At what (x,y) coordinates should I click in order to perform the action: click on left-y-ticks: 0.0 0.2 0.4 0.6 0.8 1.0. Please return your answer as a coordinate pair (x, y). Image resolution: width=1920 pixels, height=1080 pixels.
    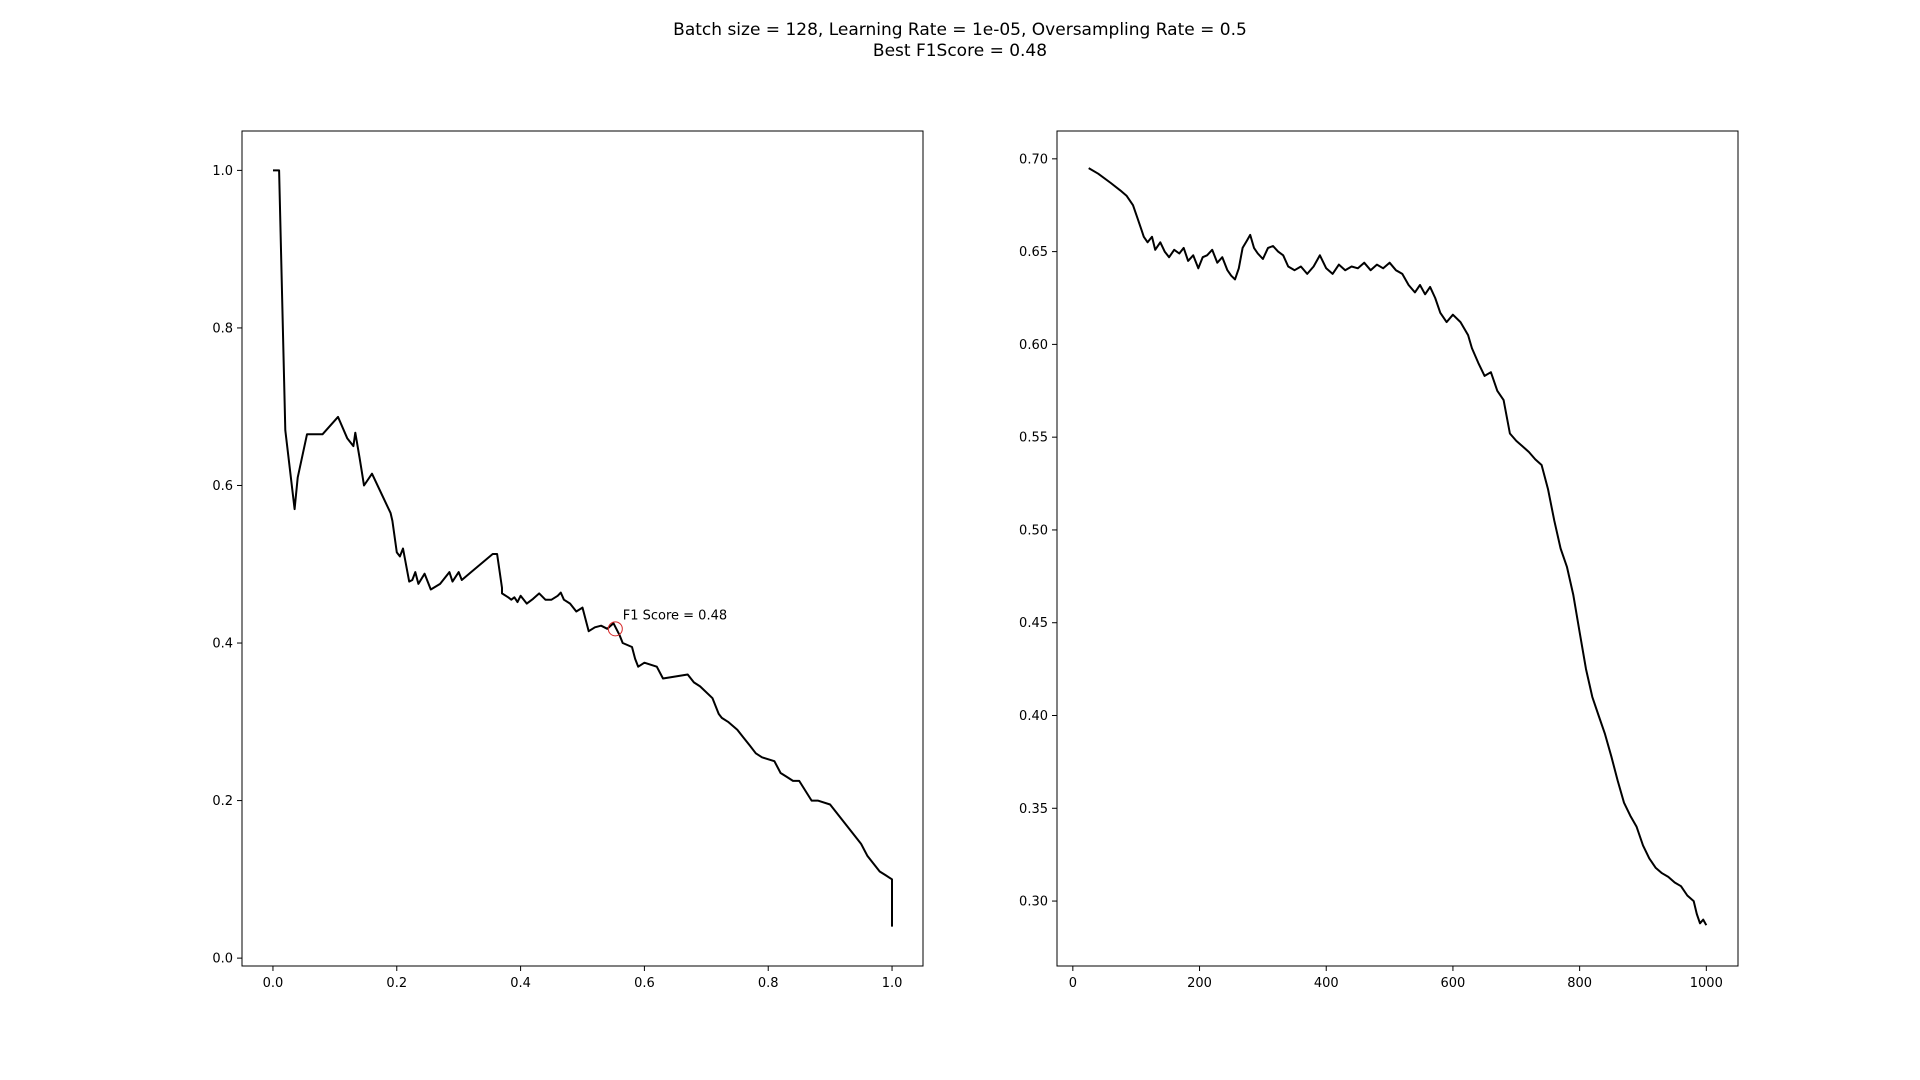
    Looking at the image, I should click on (227, 565).